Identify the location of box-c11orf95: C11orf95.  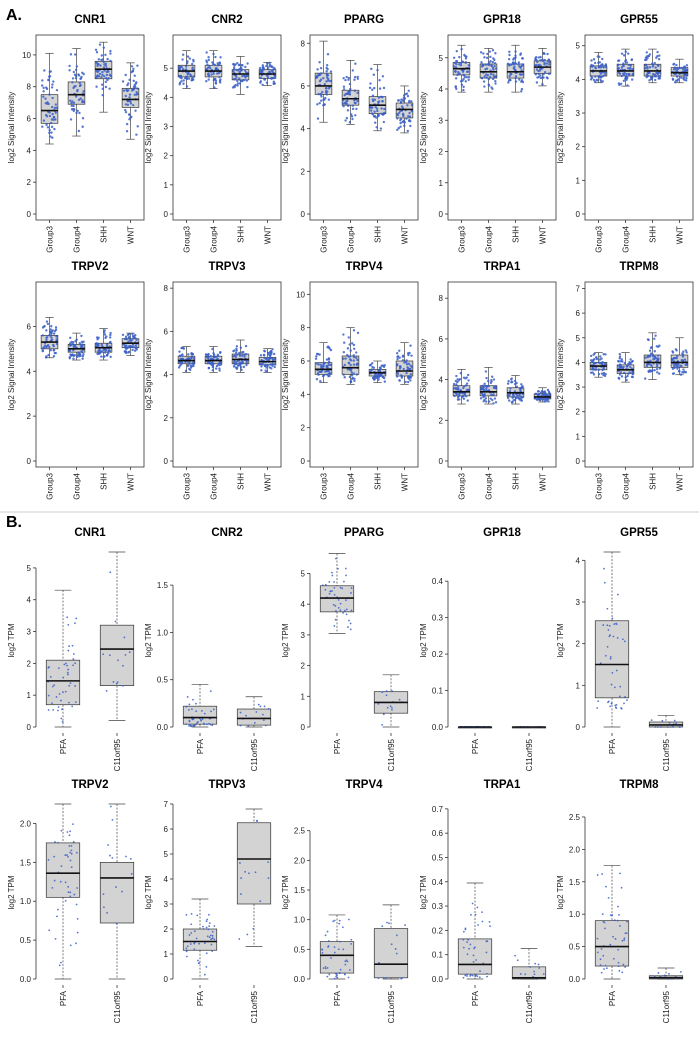
(254, 733).